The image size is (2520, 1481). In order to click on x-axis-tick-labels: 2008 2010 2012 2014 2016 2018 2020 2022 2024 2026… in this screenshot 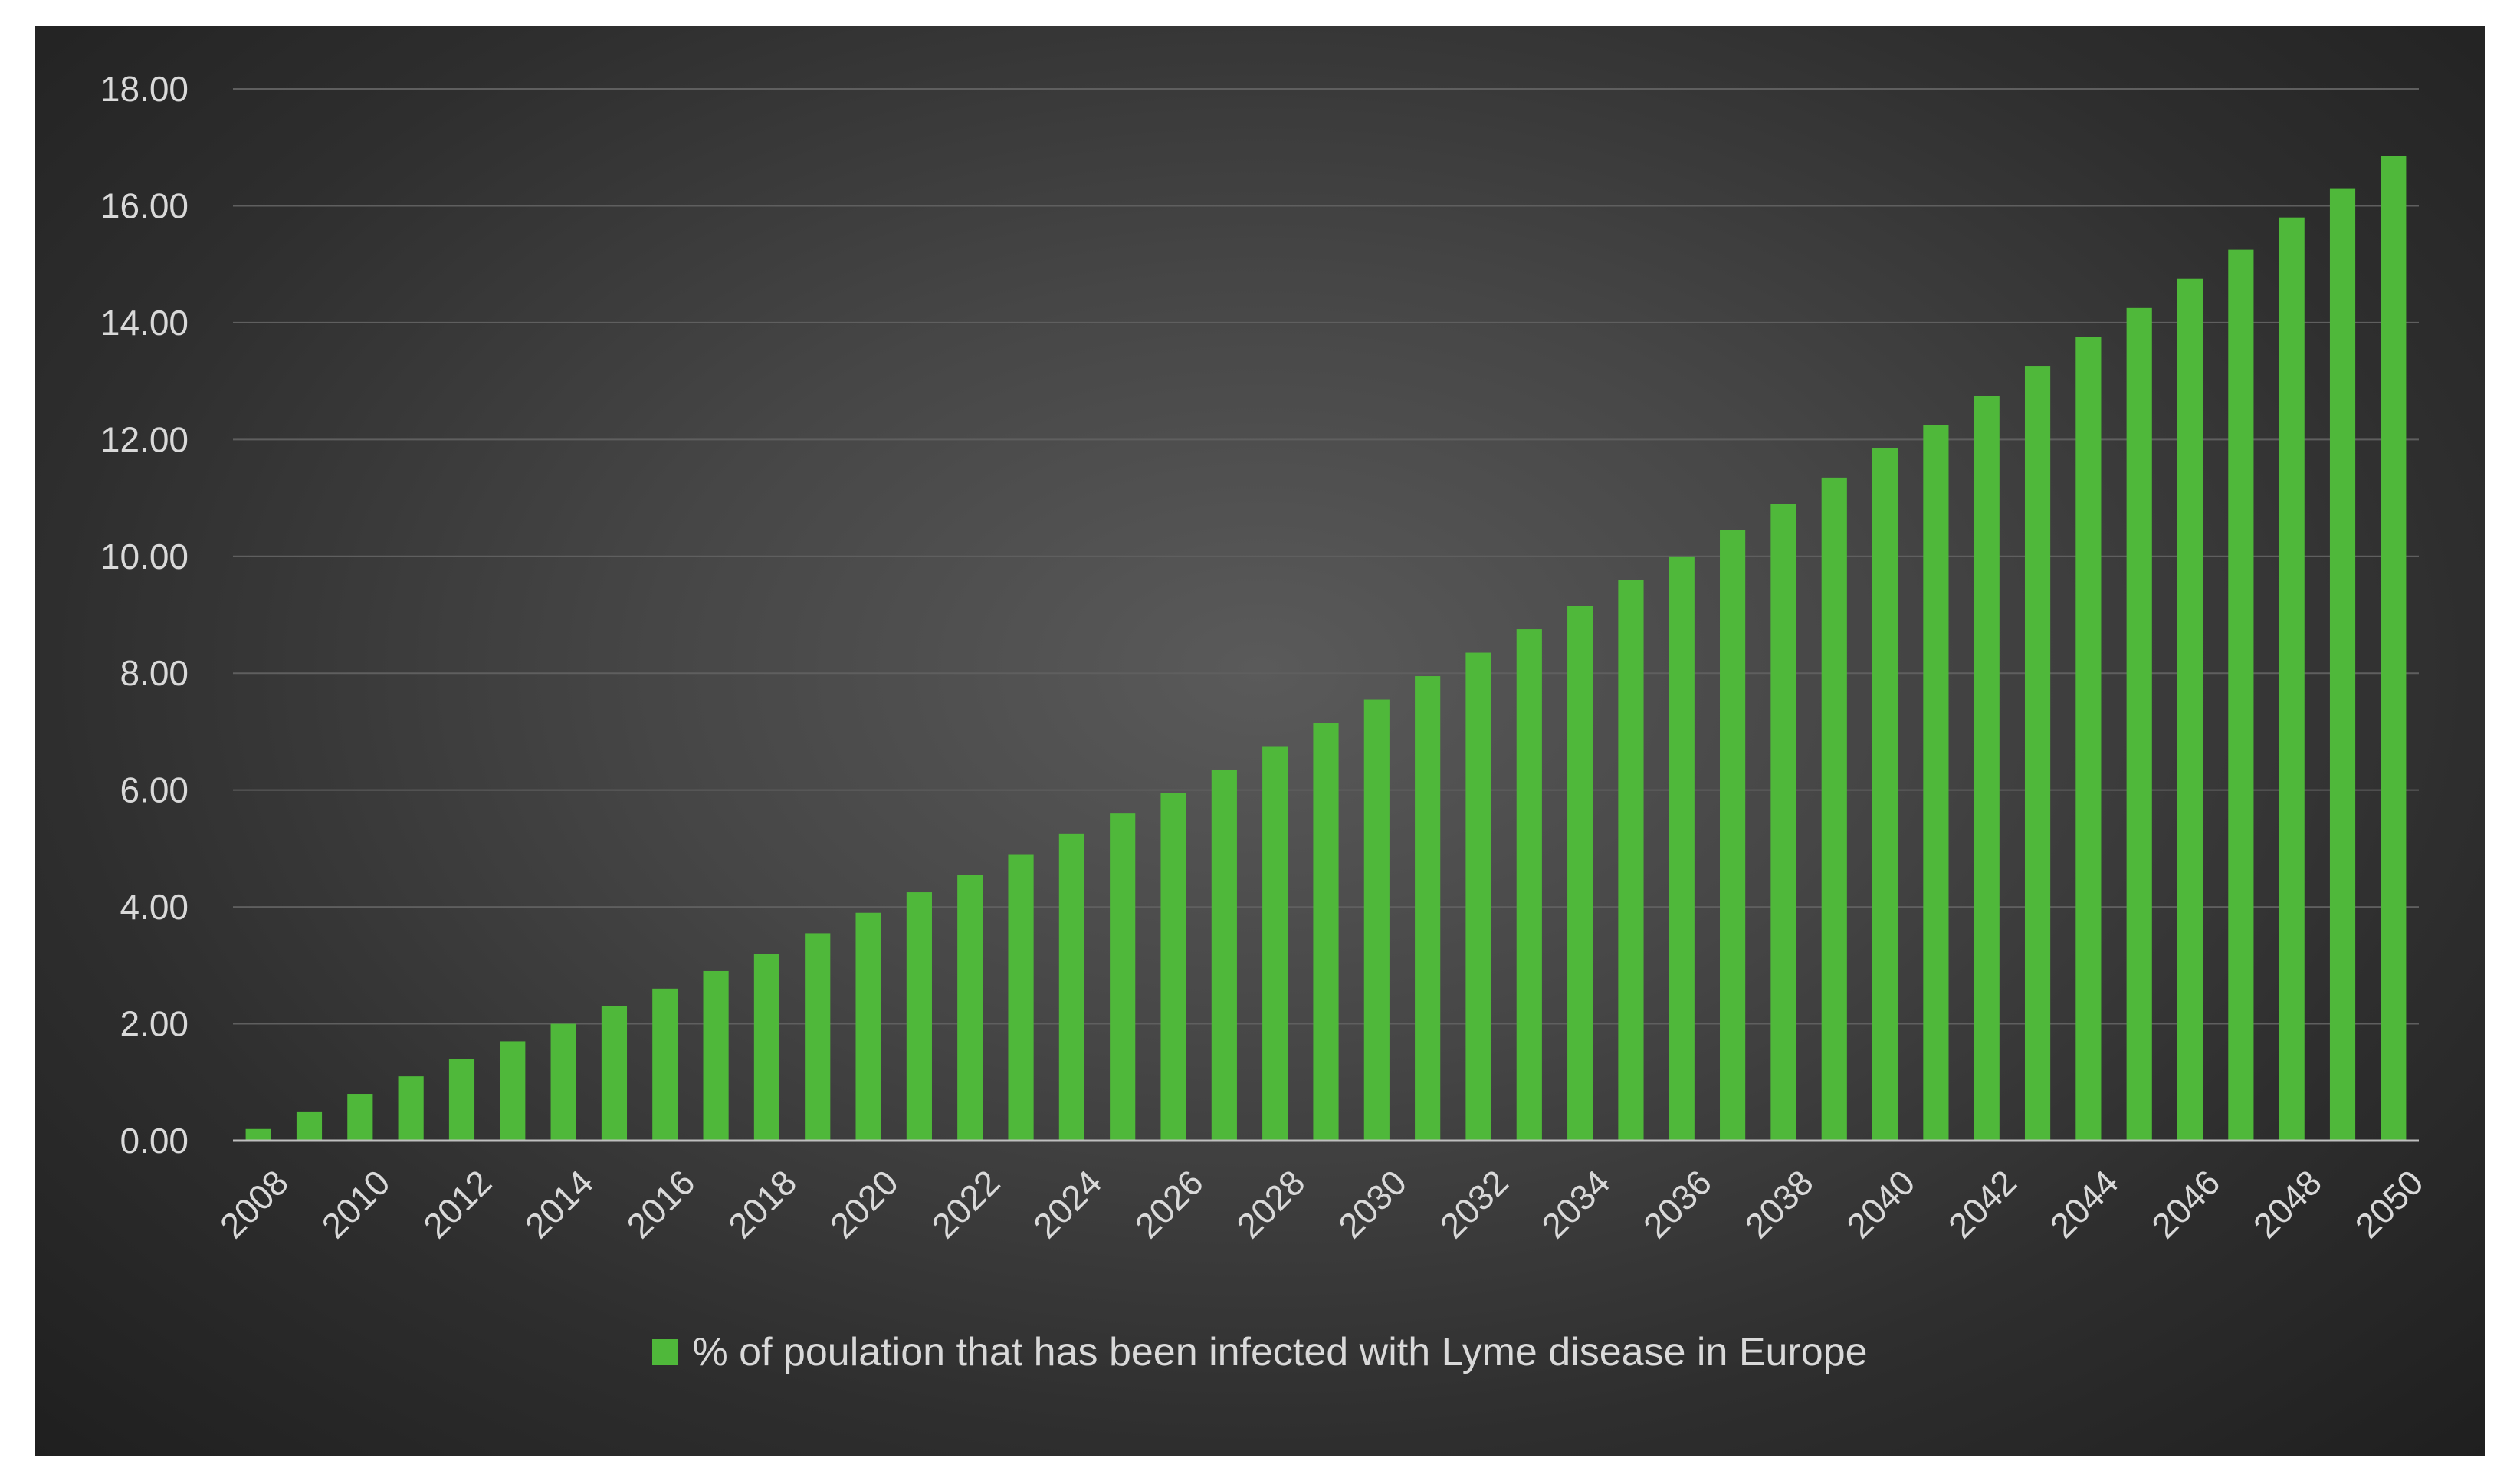, I will do `click(1321, 1204)`.